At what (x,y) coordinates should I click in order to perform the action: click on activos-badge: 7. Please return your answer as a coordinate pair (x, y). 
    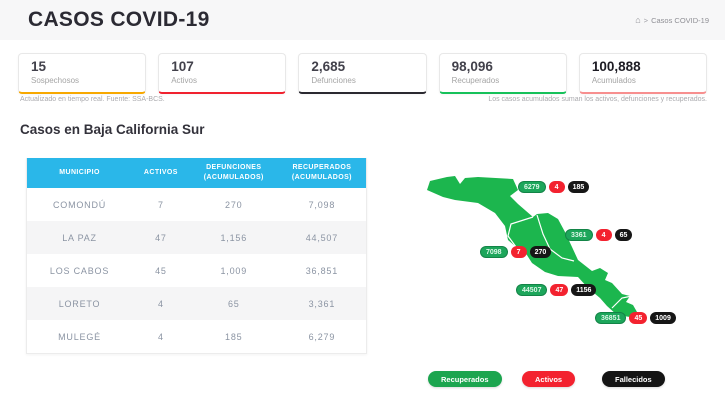
    Looking at the image, I should click on (518, 252).